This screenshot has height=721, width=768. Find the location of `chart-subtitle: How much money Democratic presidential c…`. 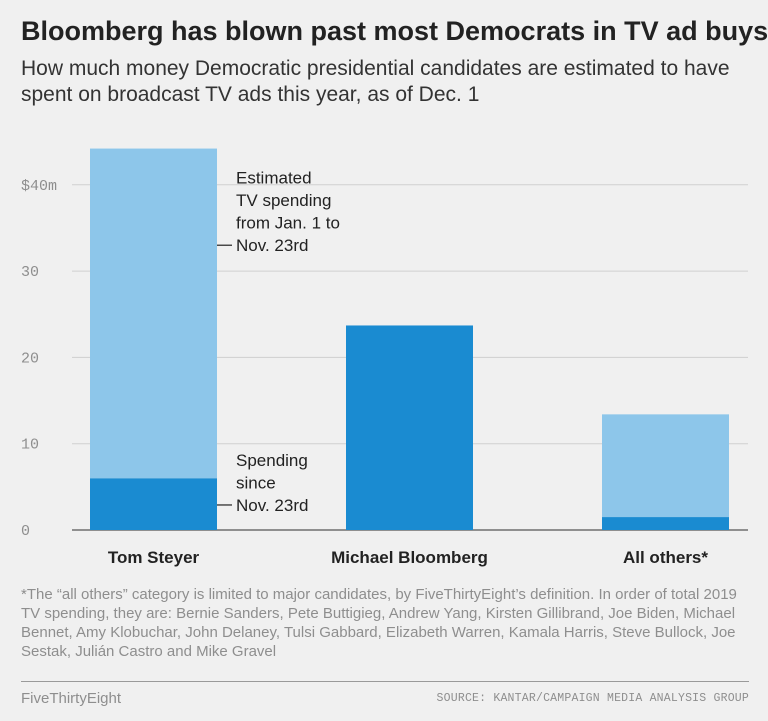

chart-subtitle: How much money Democratic presidential c… is located at coordinates (375, 81).